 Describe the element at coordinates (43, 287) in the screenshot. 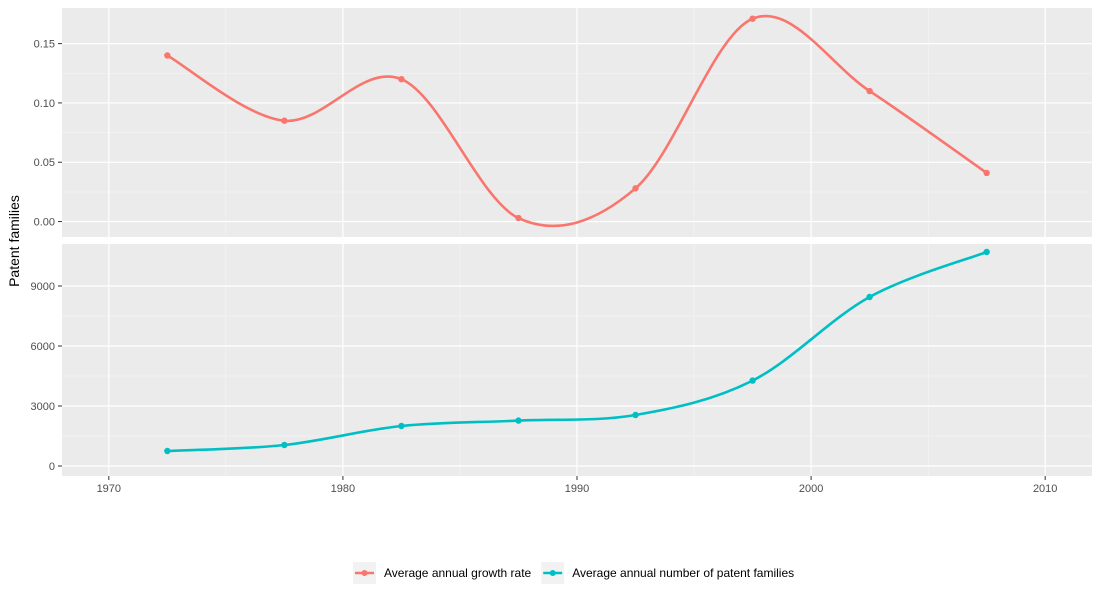

I see `y-tick-label: 9000` at that location.